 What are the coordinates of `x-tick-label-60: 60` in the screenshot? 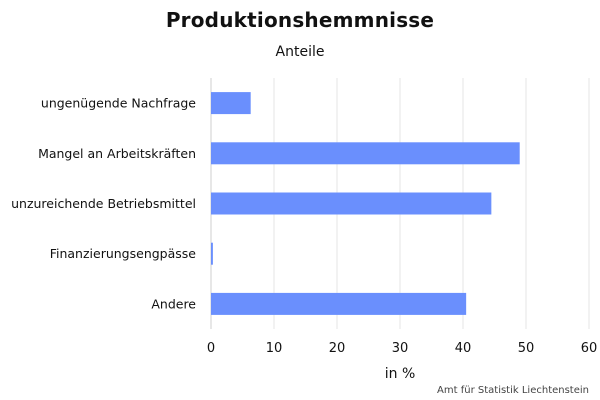 It's located at (589, 348).